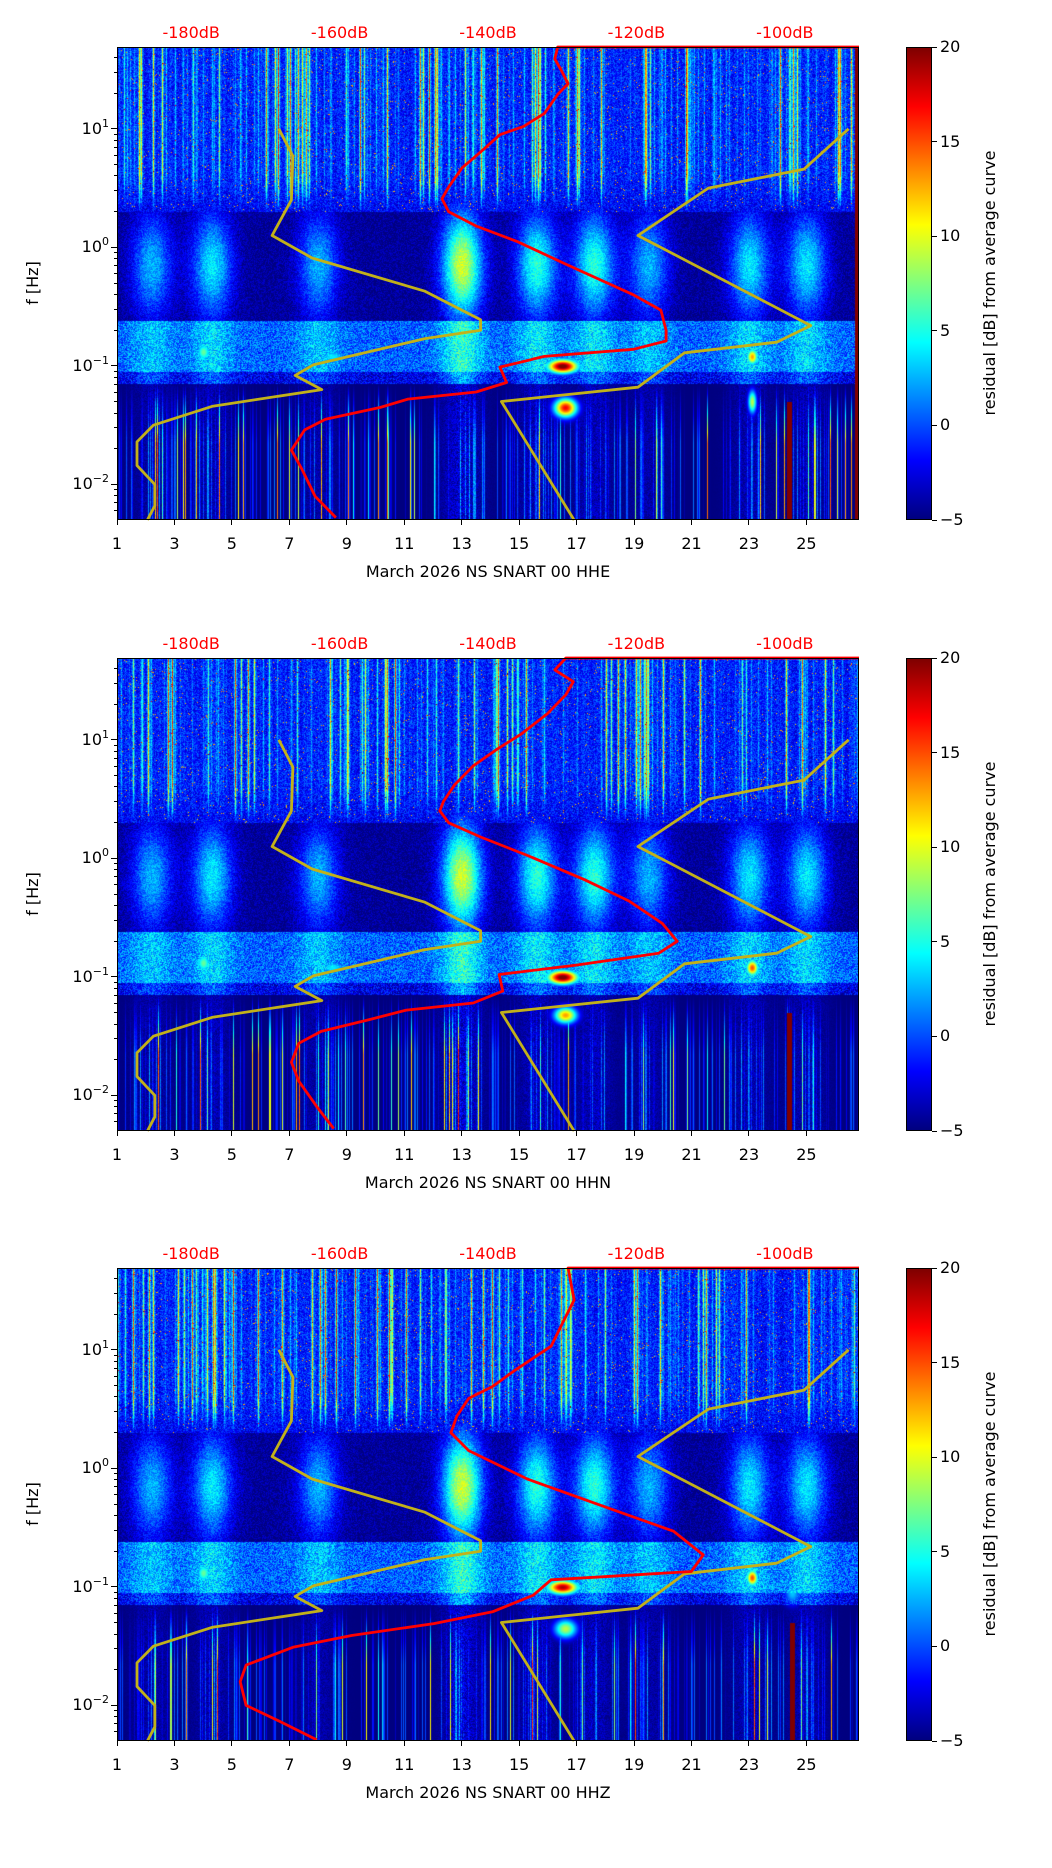  I want to click on colorbar-tick-label: 0, so click(945, 1036).